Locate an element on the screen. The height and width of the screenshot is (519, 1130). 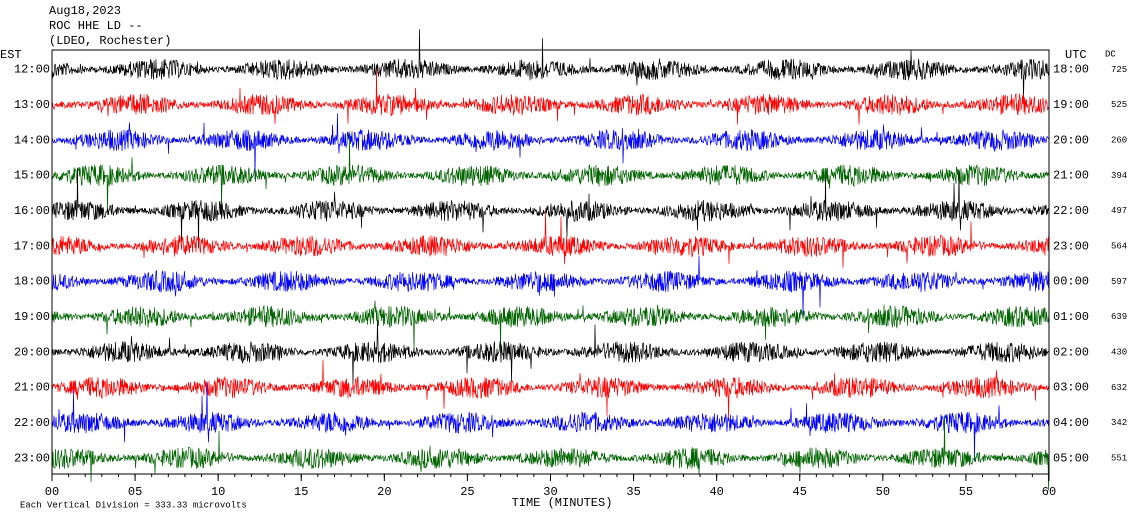
x-axis-title: TIME (MINUTES) is located at coordinates (562, 503).